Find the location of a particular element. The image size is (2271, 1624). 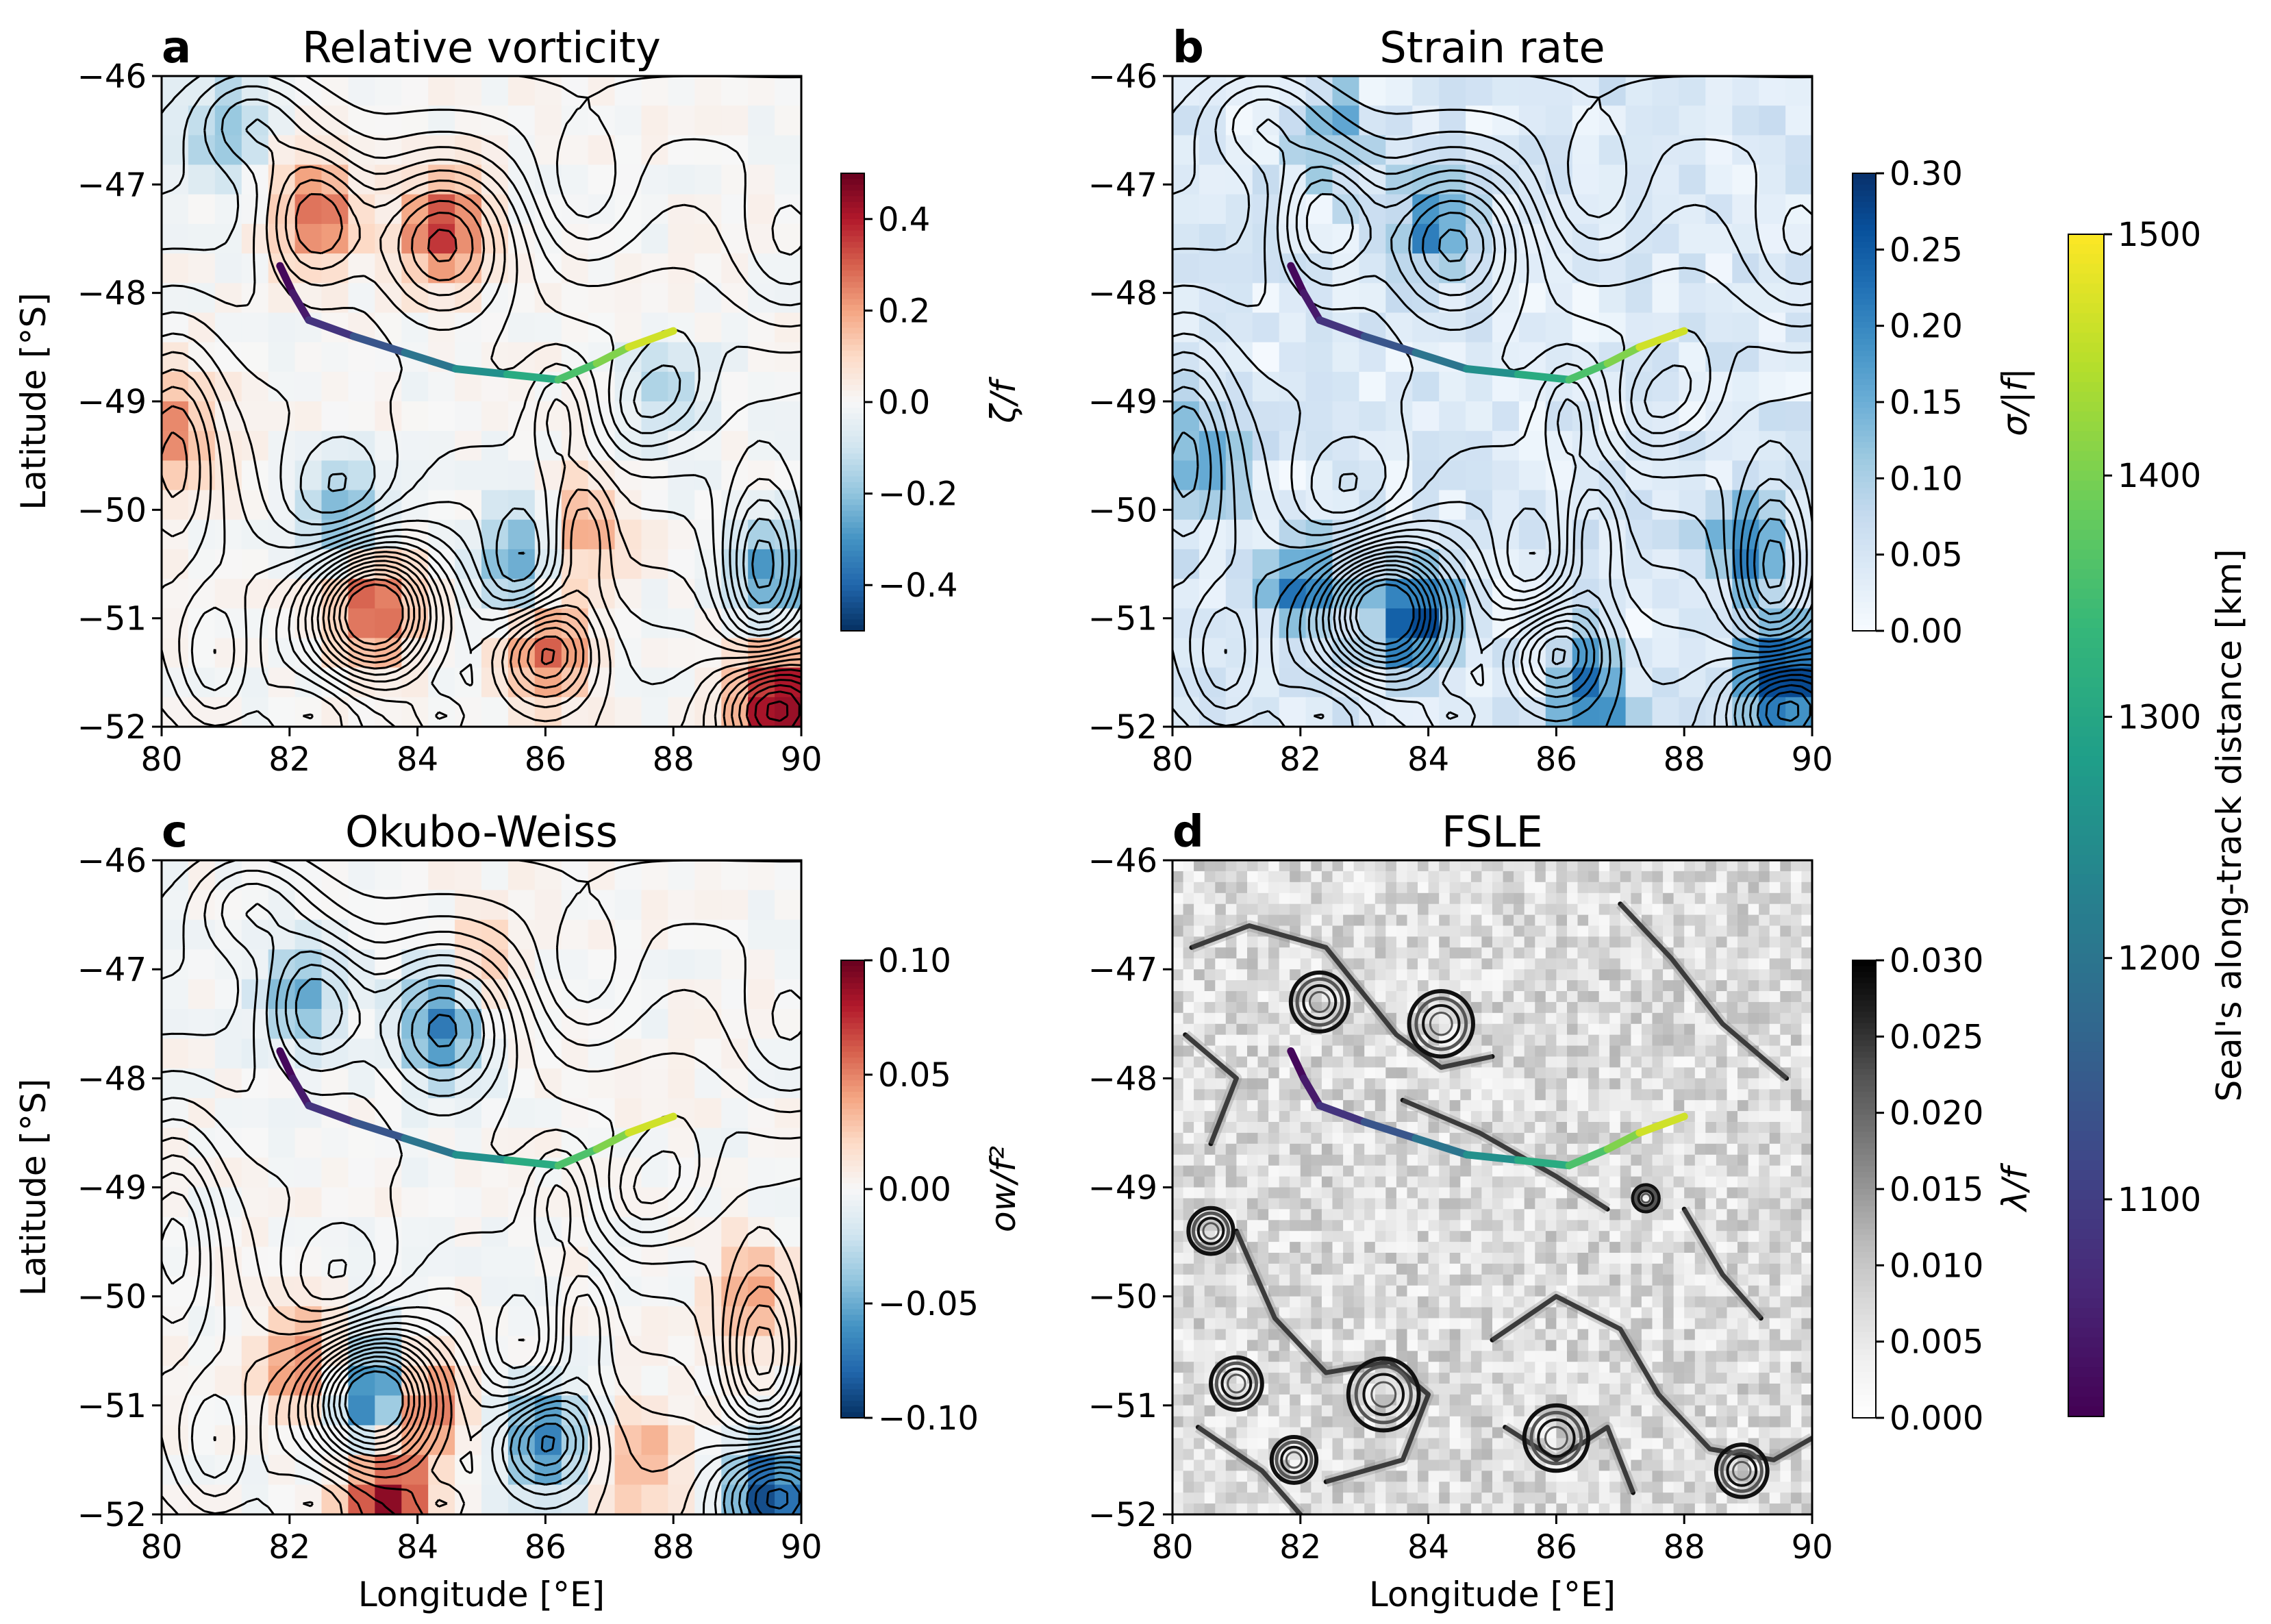

track-segment is located at coordinates (301, 306).